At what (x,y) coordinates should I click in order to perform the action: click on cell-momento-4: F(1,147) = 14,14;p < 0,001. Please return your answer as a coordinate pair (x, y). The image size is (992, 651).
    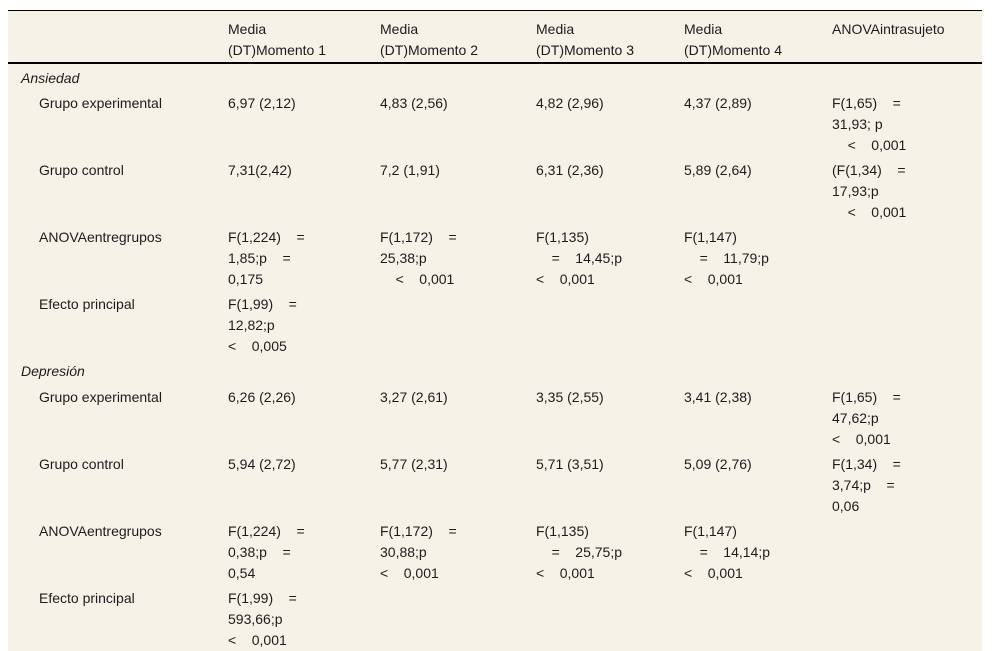
    Looking at the image, I should click on (727, 551).